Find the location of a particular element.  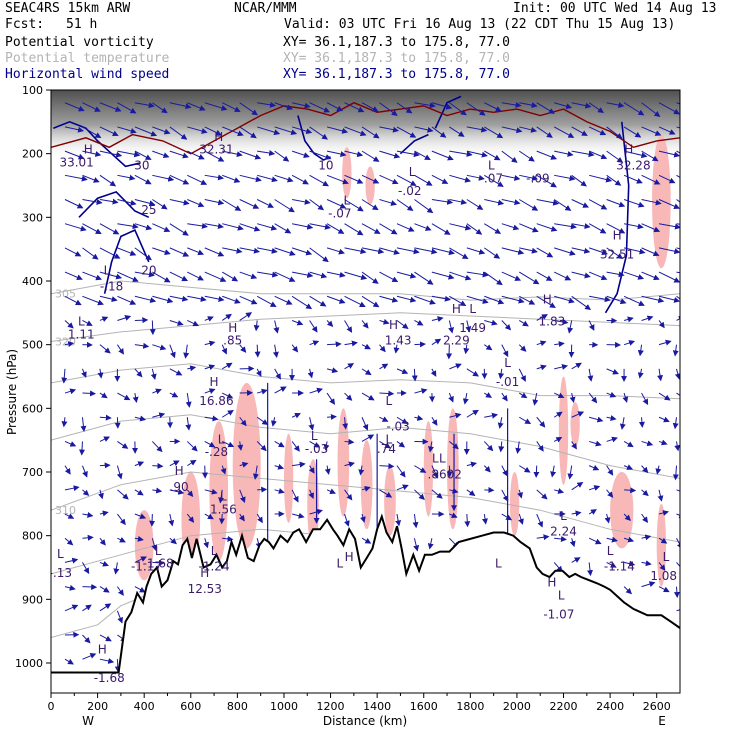

extremum-marker: L is located at coordinates (563, 516).